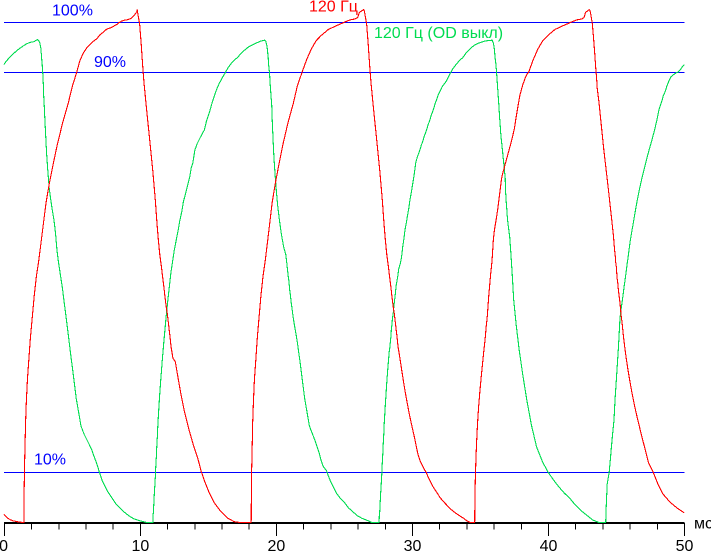  Describe the element at coordinates (702, 523) in the screenshot. I see `svg-text: мс` at that location.